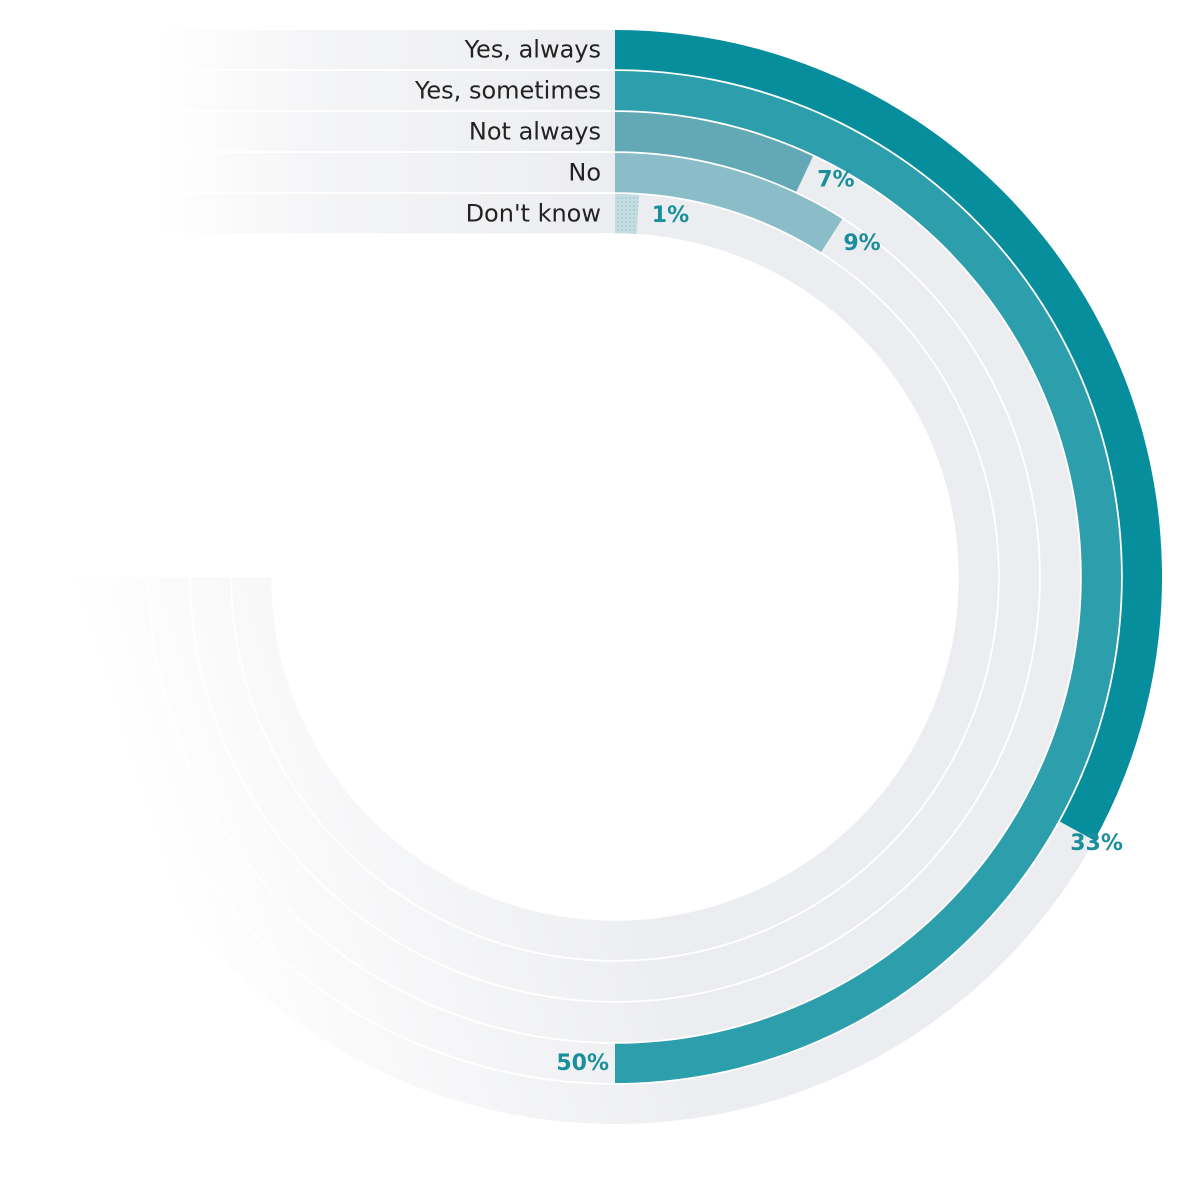 This screenshot has height=1177, width=1196. What do you see at coordinates (387, 50) in the screenshot?
I see `label-band-yes-always` at bounding box center [387, 50].